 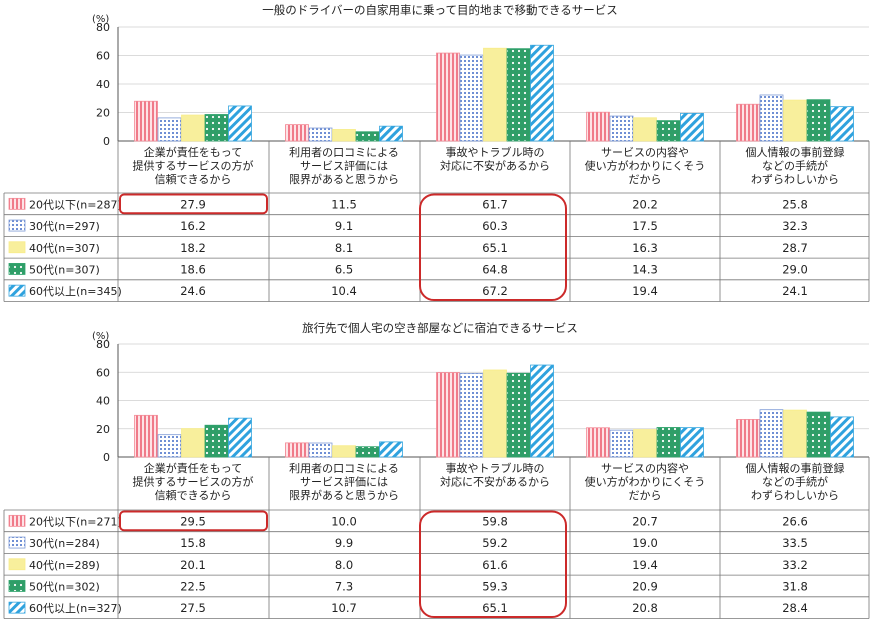 I want to click on chart-title: 一般のドライバーの自家用車に乗って目的地まで移動できるサービス, so click(x=439, y=10).